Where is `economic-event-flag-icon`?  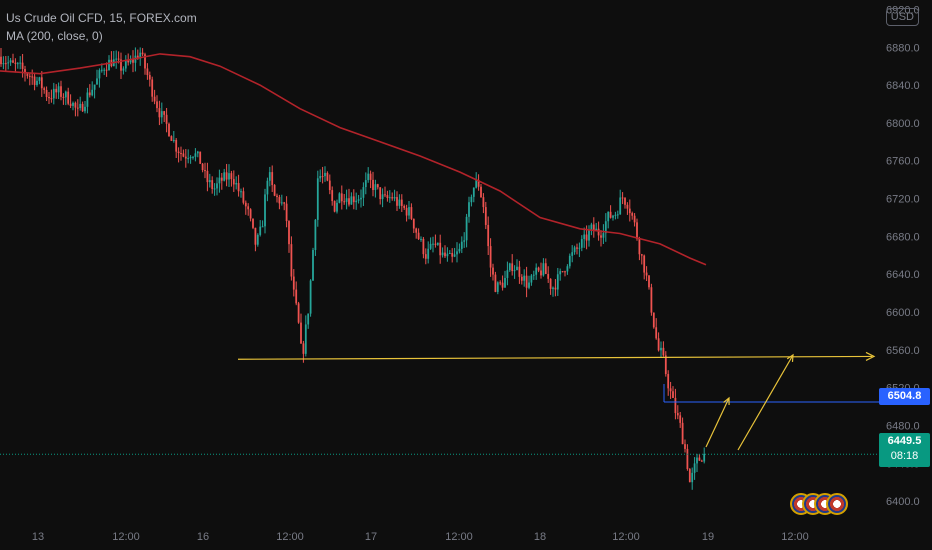
economic-event-flag-icon is located at coordinates (837, 504).